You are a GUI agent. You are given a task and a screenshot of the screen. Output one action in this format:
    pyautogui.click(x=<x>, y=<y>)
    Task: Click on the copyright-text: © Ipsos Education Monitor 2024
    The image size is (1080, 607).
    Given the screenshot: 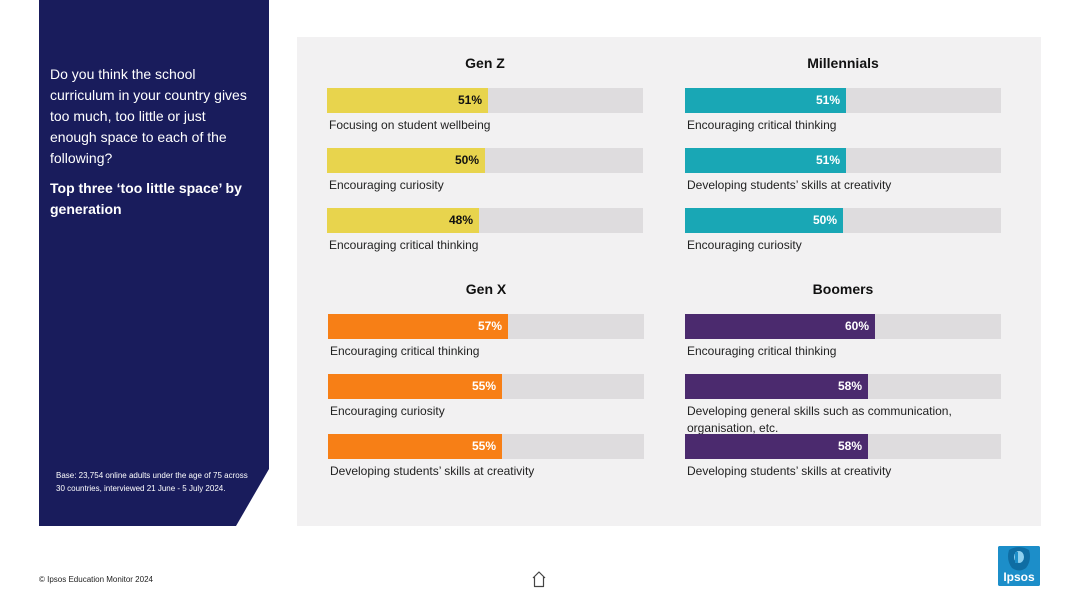 What is the action you would take?
    pyautogui.click(x=96, y=579)
    